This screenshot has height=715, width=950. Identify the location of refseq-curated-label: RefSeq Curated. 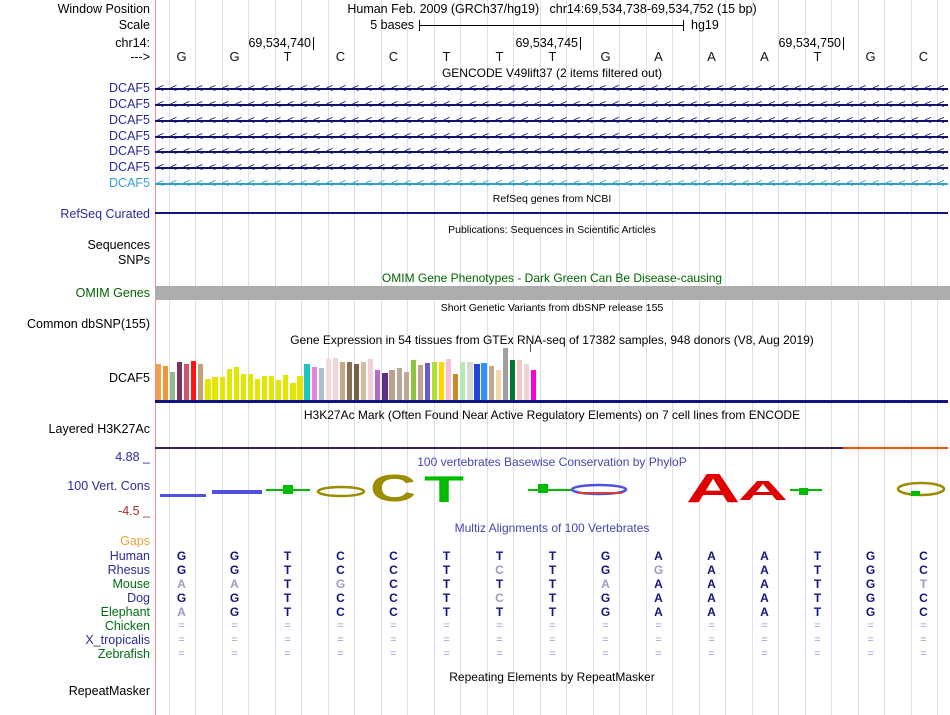
(105, 214).